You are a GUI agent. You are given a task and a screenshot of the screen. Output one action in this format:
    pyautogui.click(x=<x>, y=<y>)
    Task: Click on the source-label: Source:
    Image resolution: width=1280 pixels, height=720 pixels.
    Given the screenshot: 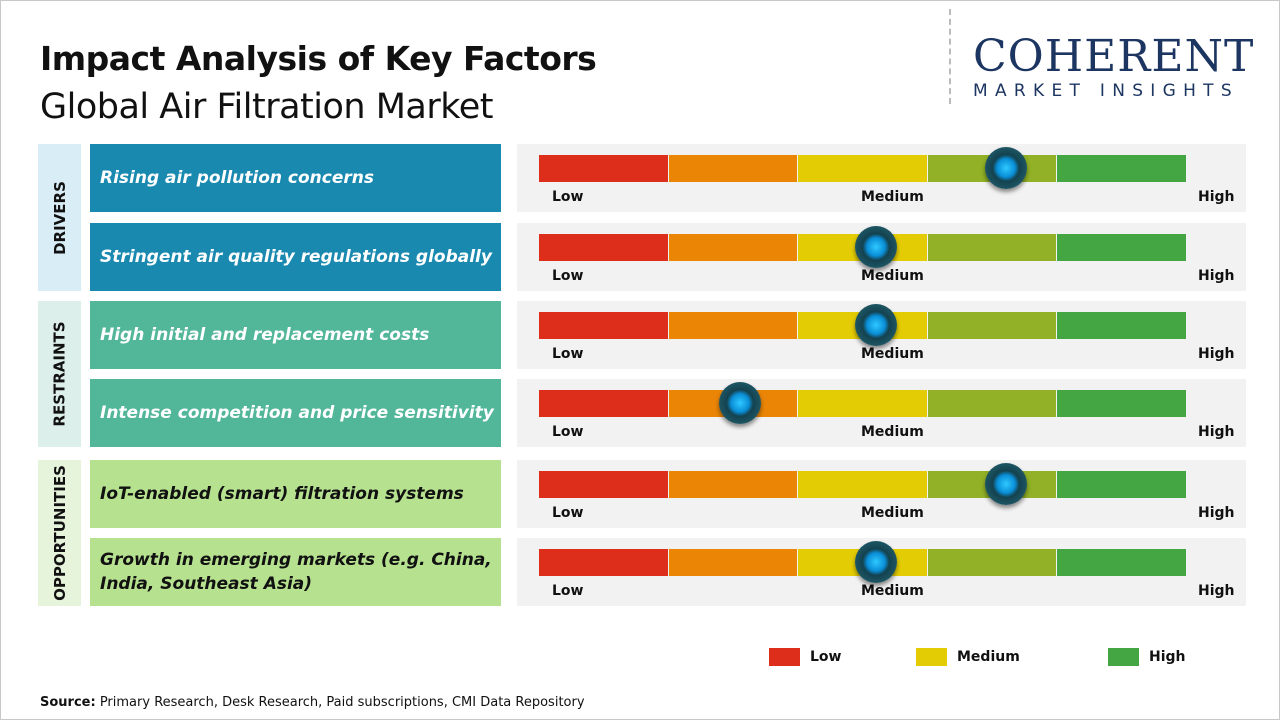 What is the action you would take?
    pyautogui.click(x=68, y=702)
    